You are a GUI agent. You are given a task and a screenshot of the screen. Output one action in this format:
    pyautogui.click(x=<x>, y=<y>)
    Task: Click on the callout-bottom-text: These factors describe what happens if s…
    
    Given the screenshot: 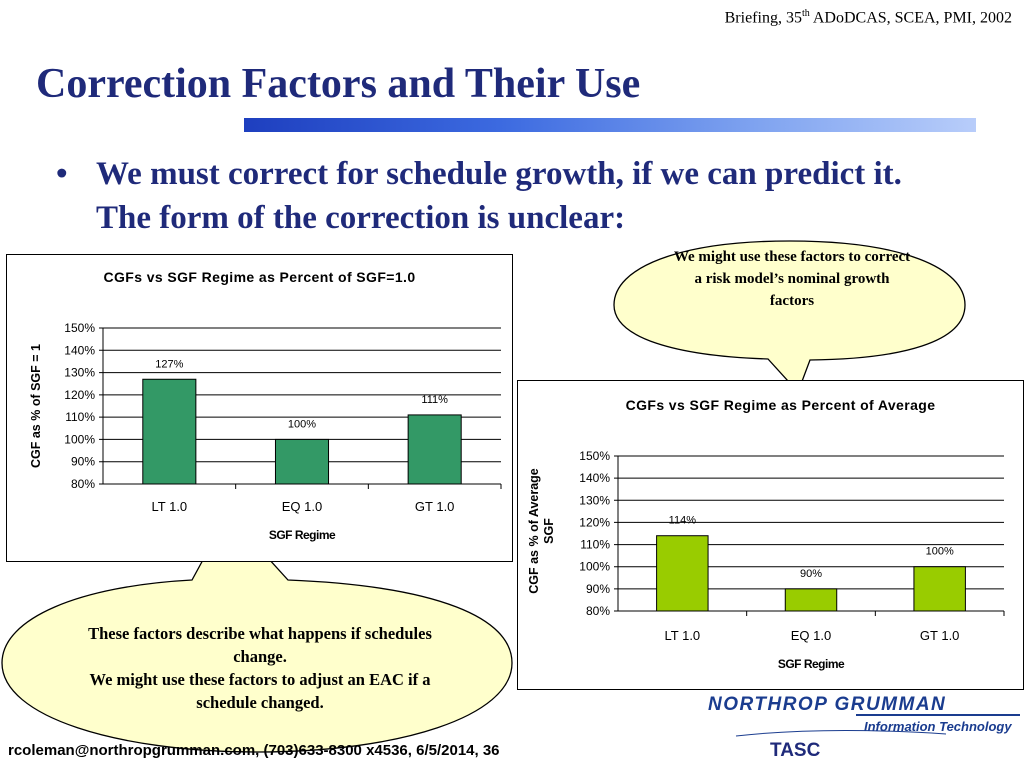 What is the action you would take?
    pyautogui.click(x=260, y=668)
    